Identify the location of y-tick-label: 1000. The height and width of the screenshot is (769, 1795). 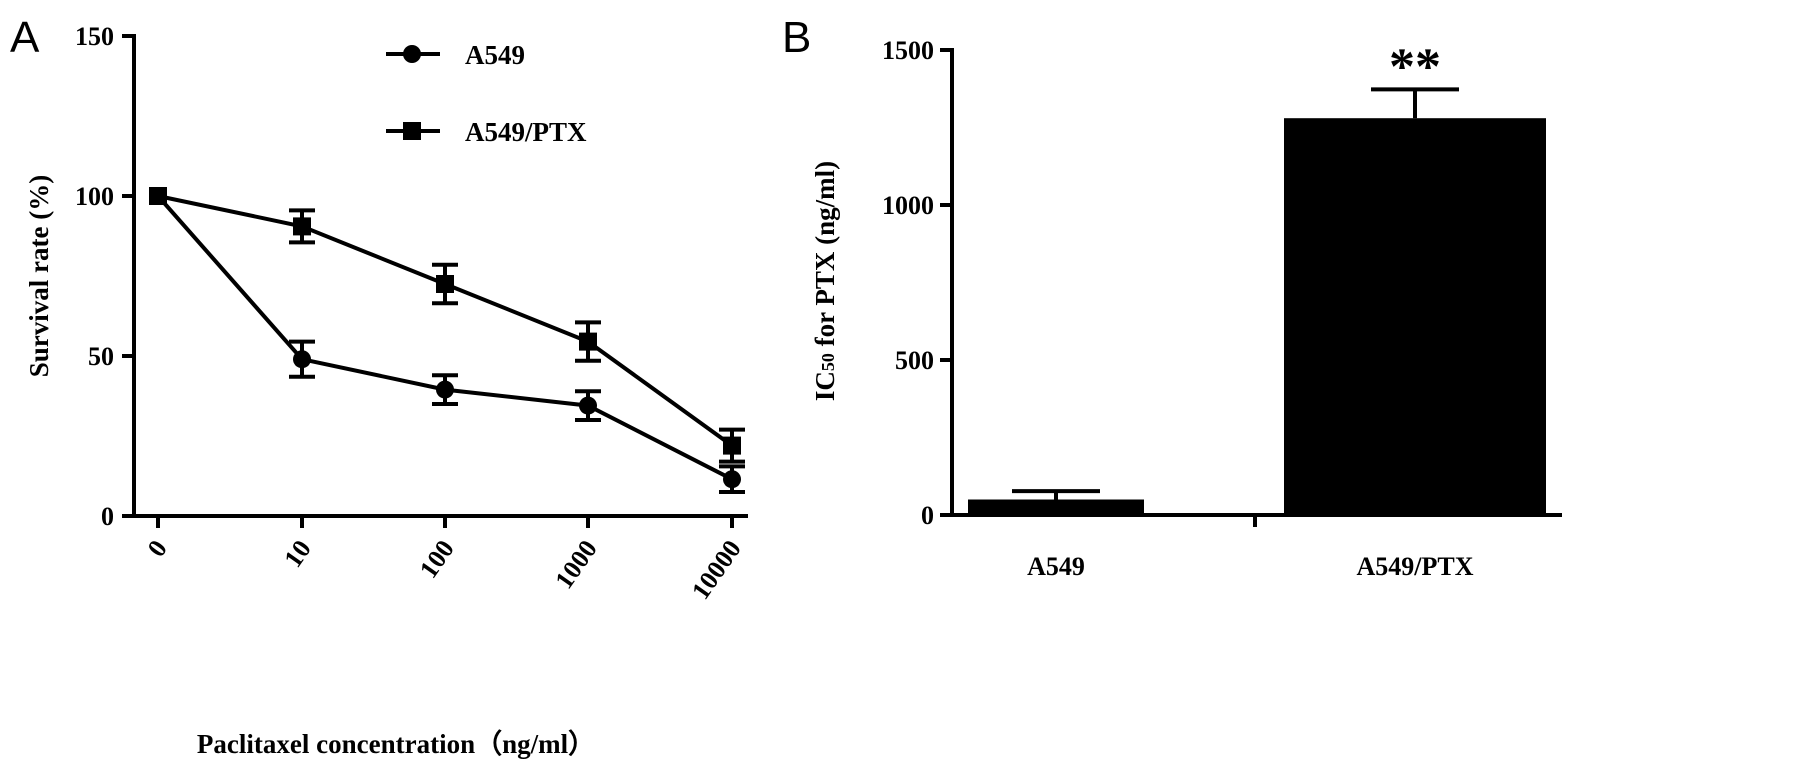
(908, 205).